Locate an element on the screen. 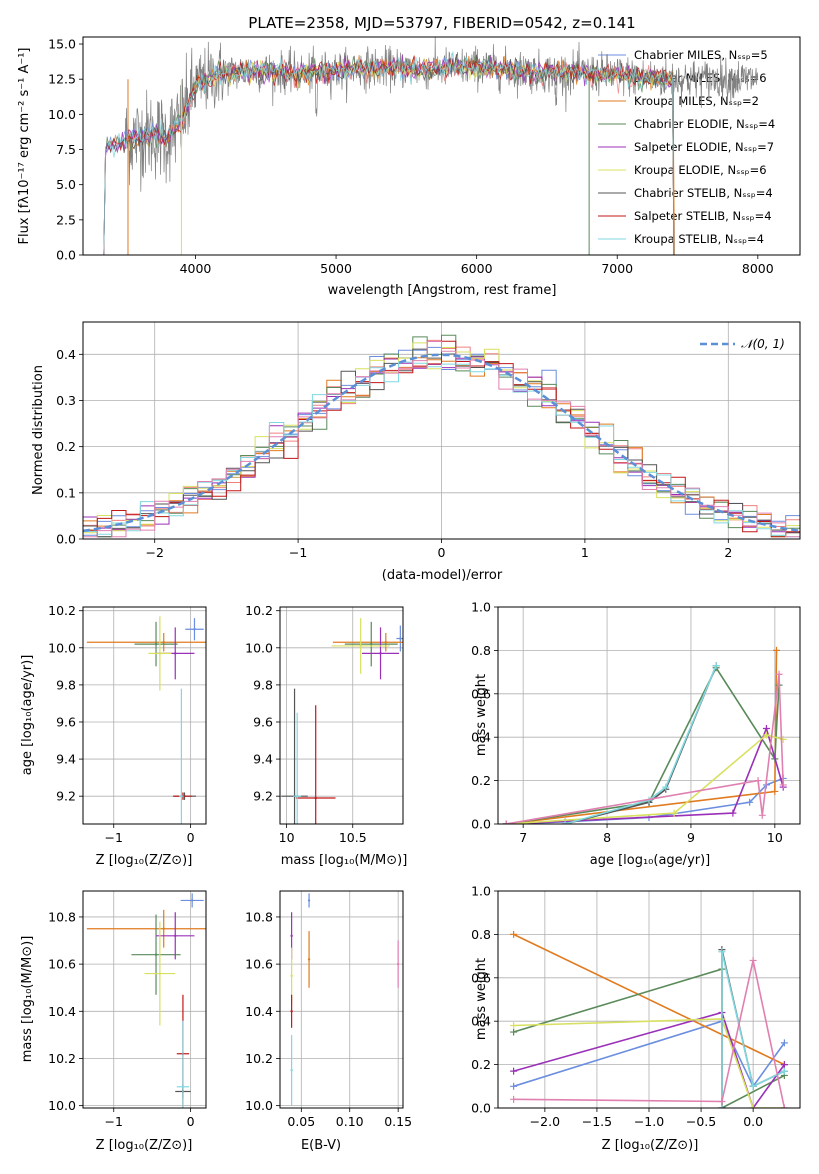 Image resolution: width=819 pixels, height=1174 pixels. legend-label-3: Chabrier ELODIE, Nₛₛₚ=4 is located at coordinates (704, 124).